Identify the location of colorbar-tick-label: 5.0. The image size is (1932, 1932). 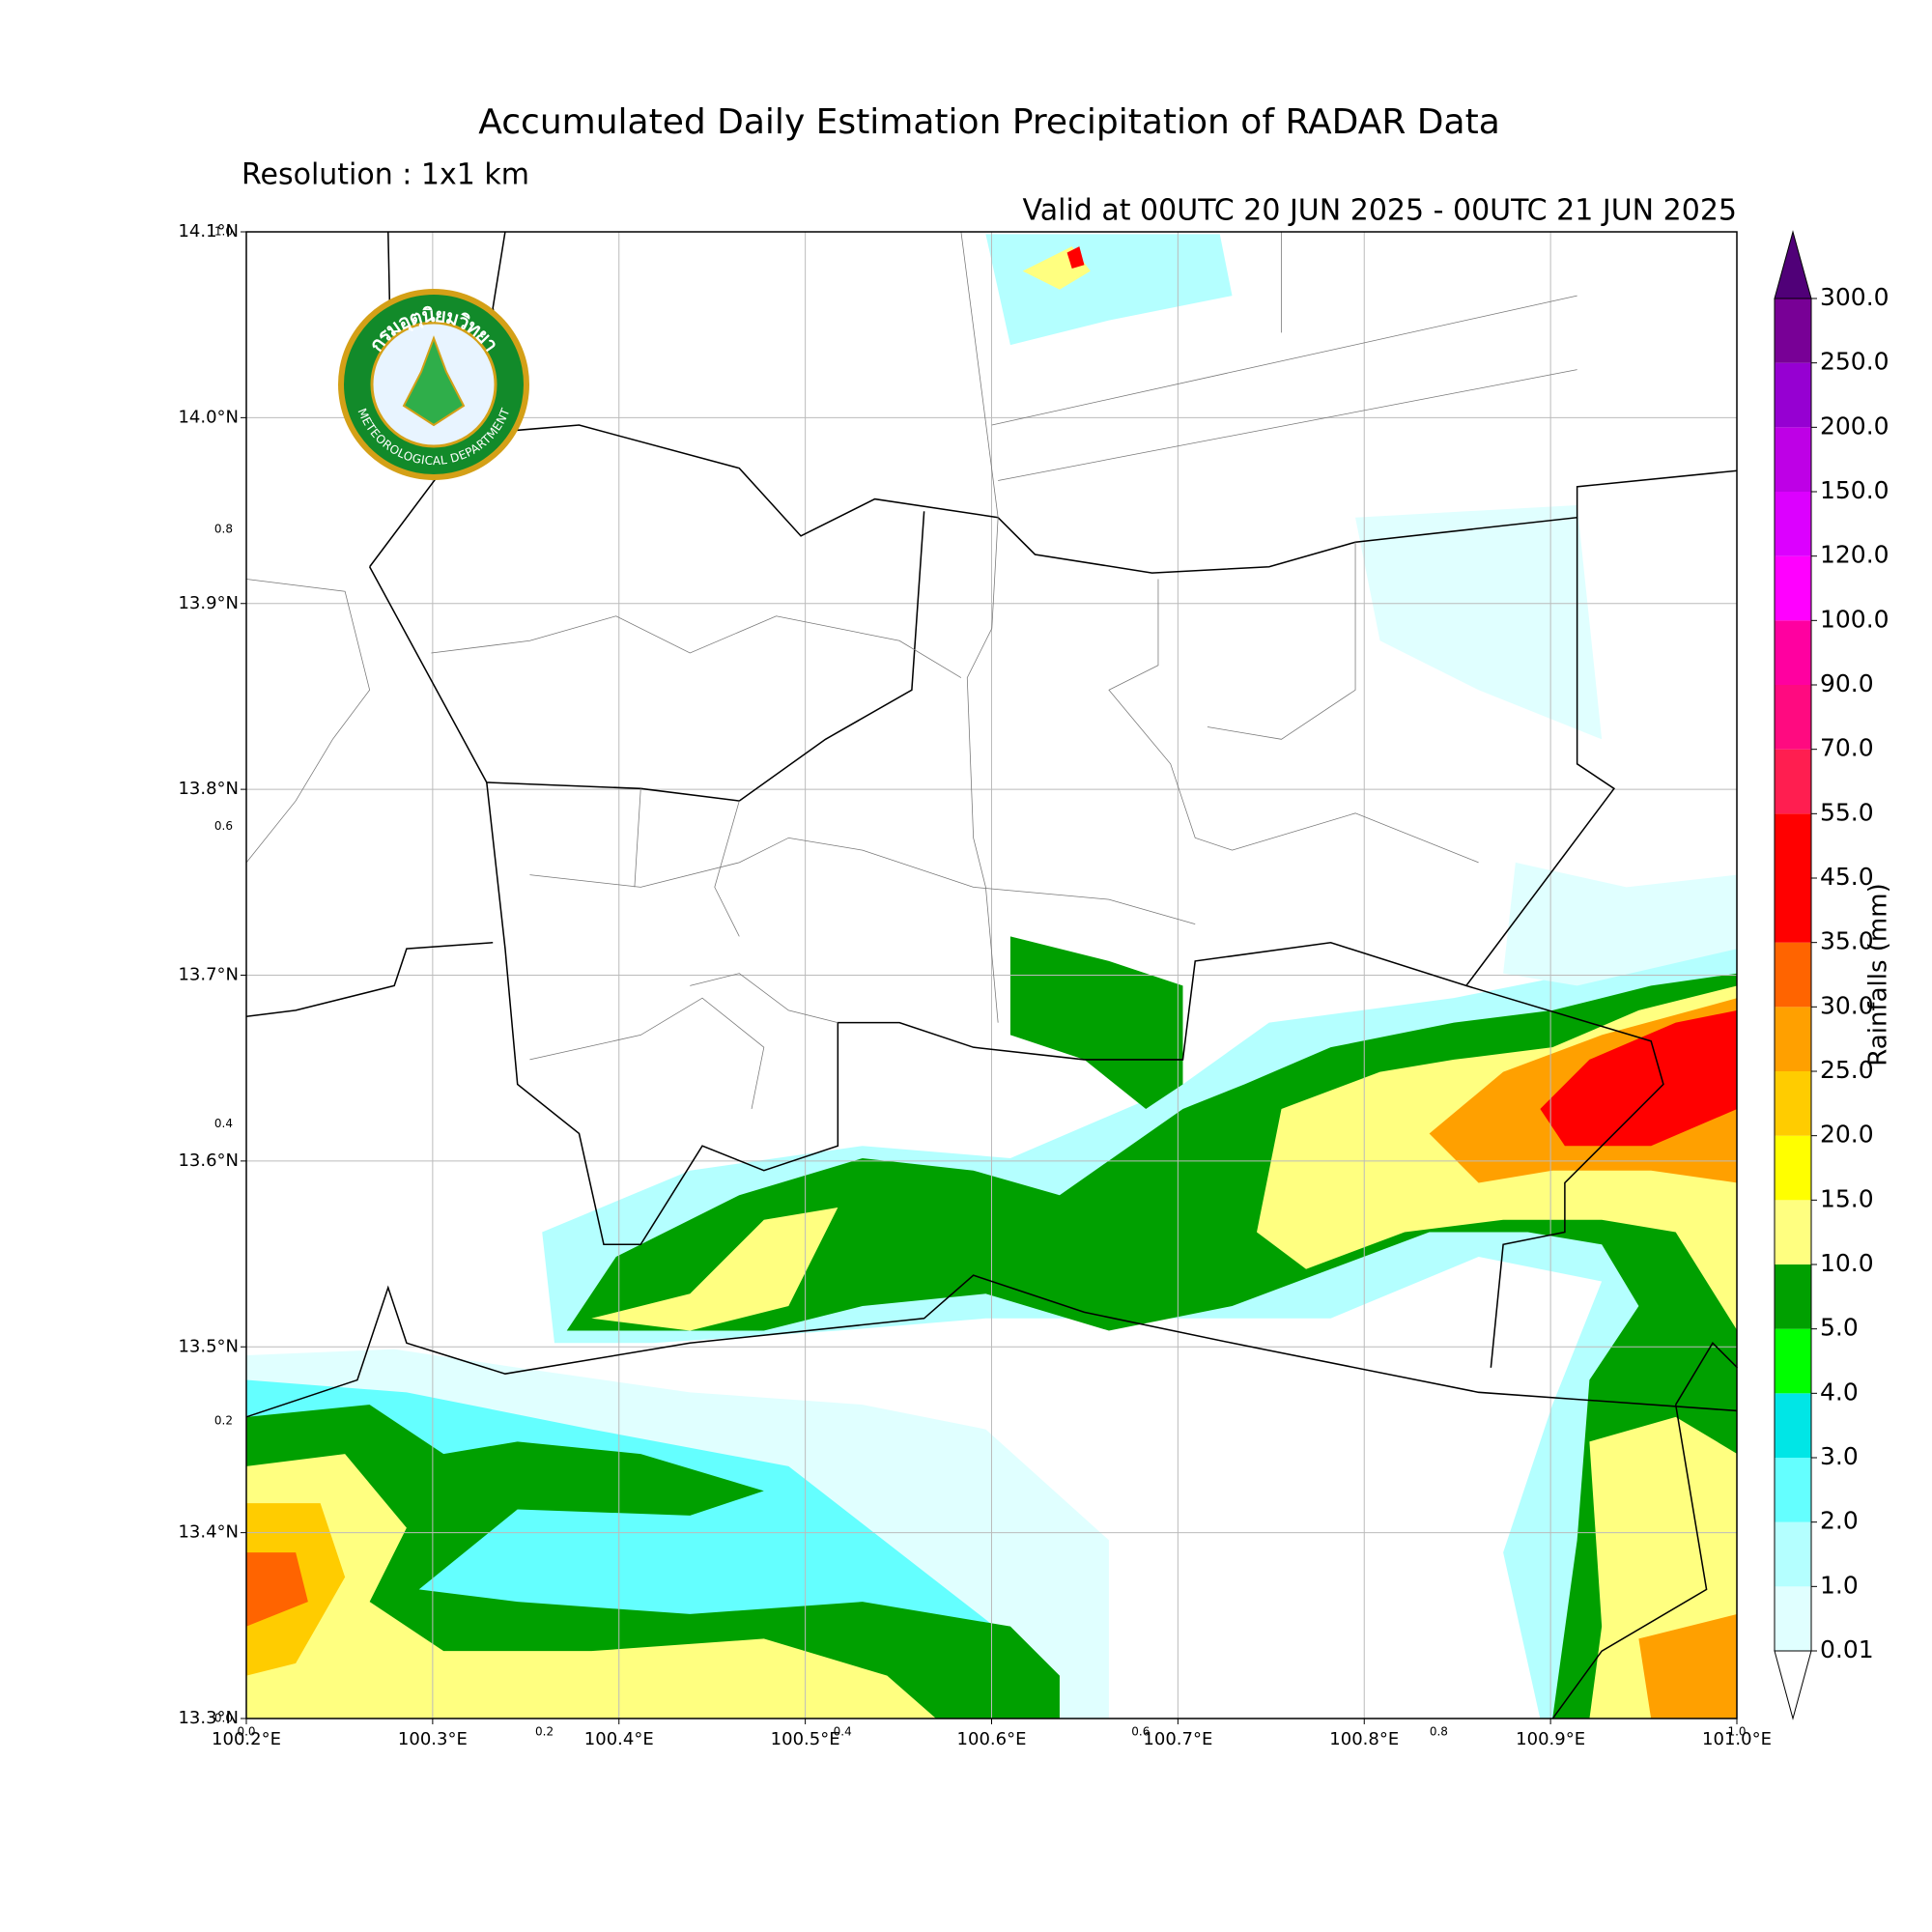
(1839, 1328).